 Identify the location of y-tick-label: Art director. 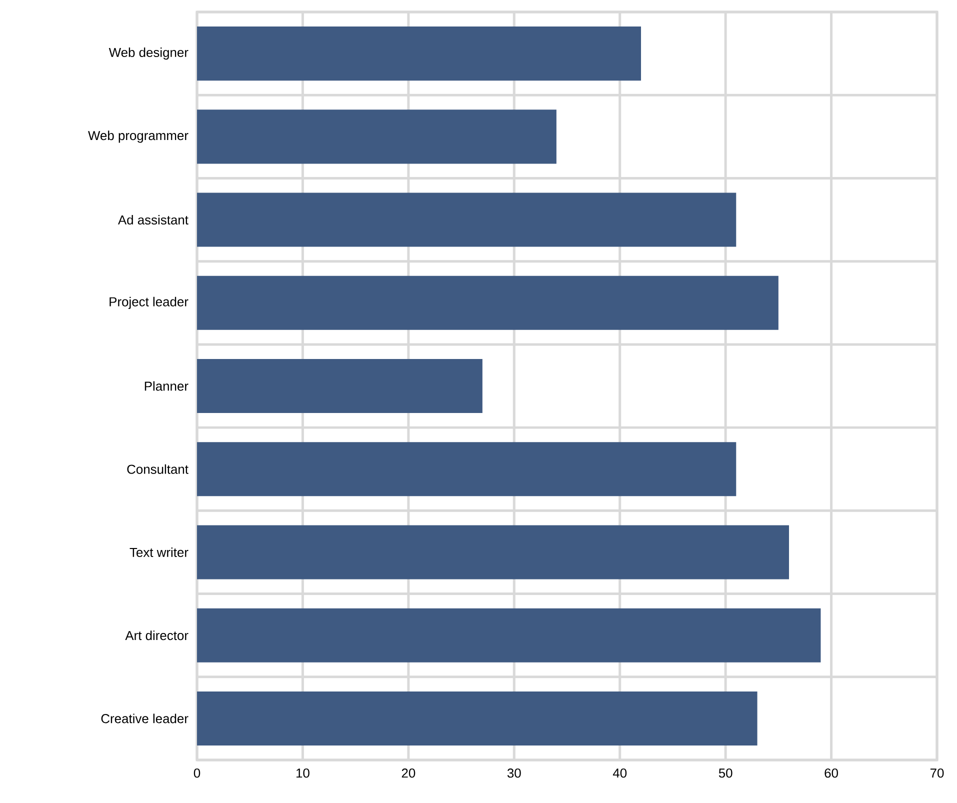
(156, 635).